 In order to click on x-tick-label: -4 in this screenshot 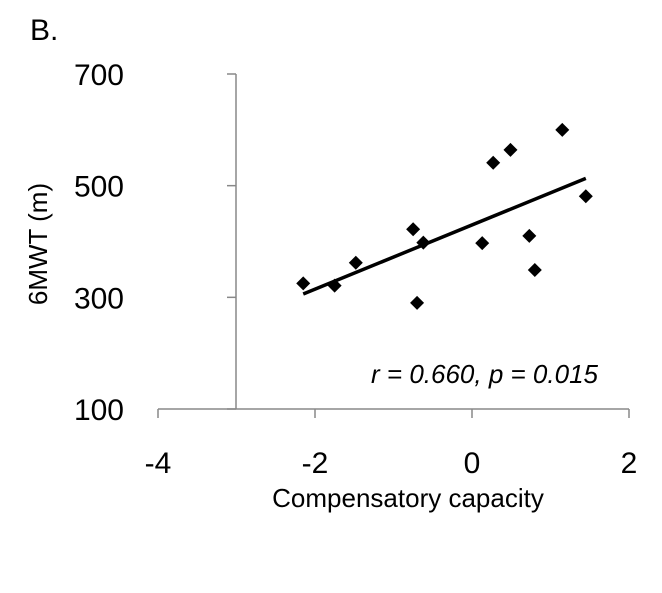, I will do `click(158, 463)`.